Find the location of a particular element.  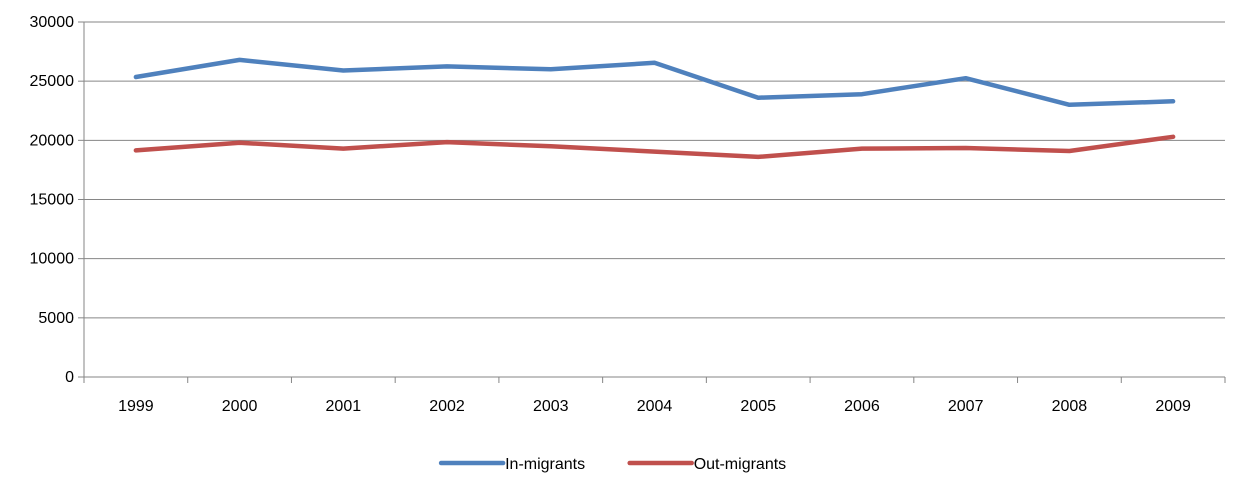

x-tick-label: 2008 is located at coordinates (1070, 406).